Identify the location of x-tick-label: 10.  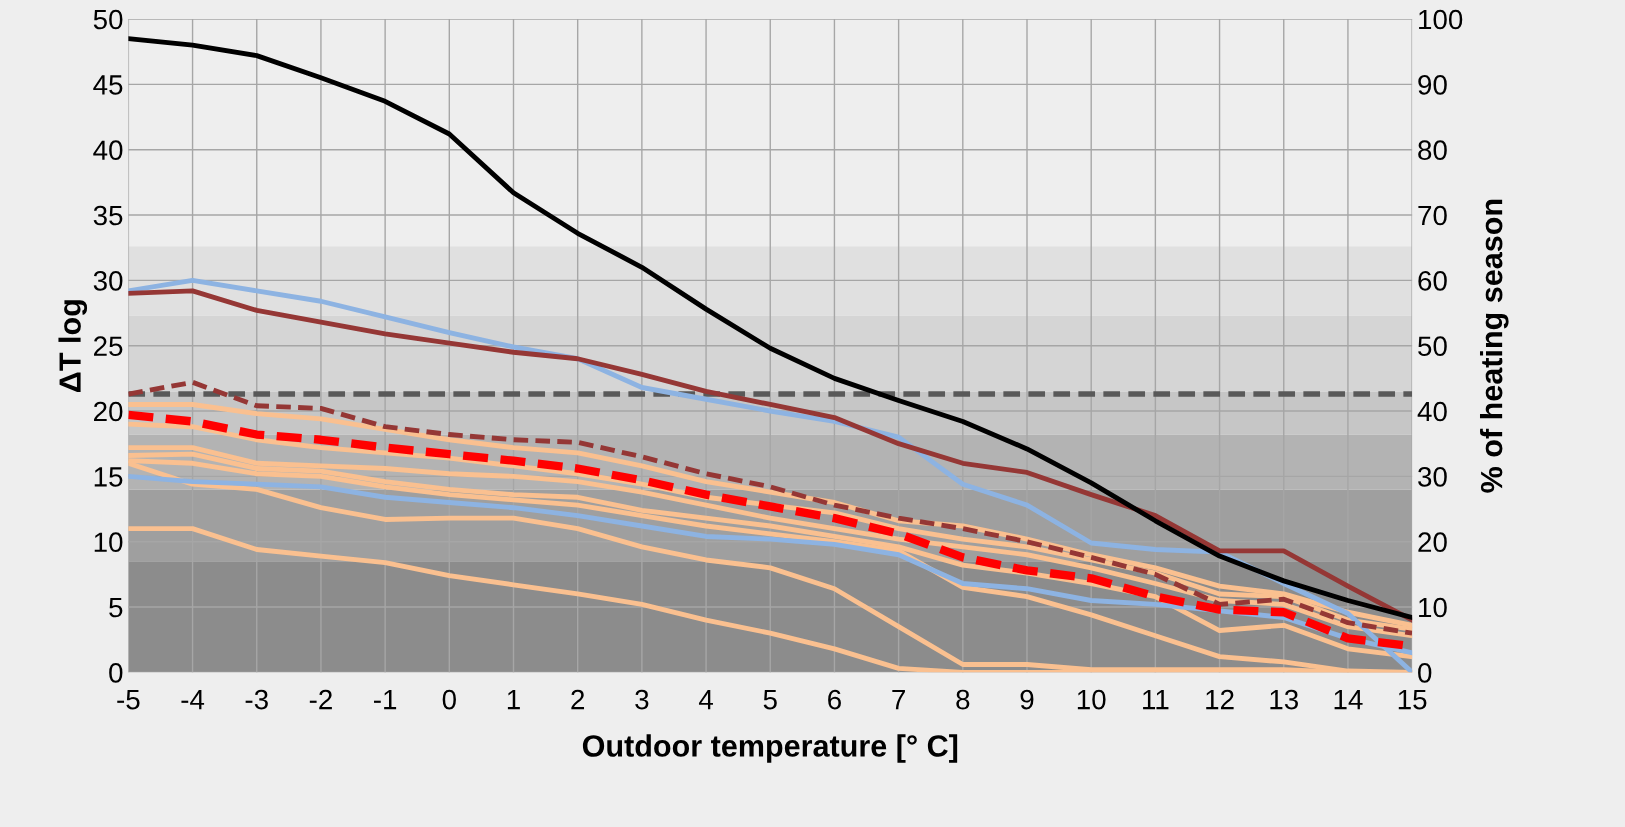
(1091, 699).